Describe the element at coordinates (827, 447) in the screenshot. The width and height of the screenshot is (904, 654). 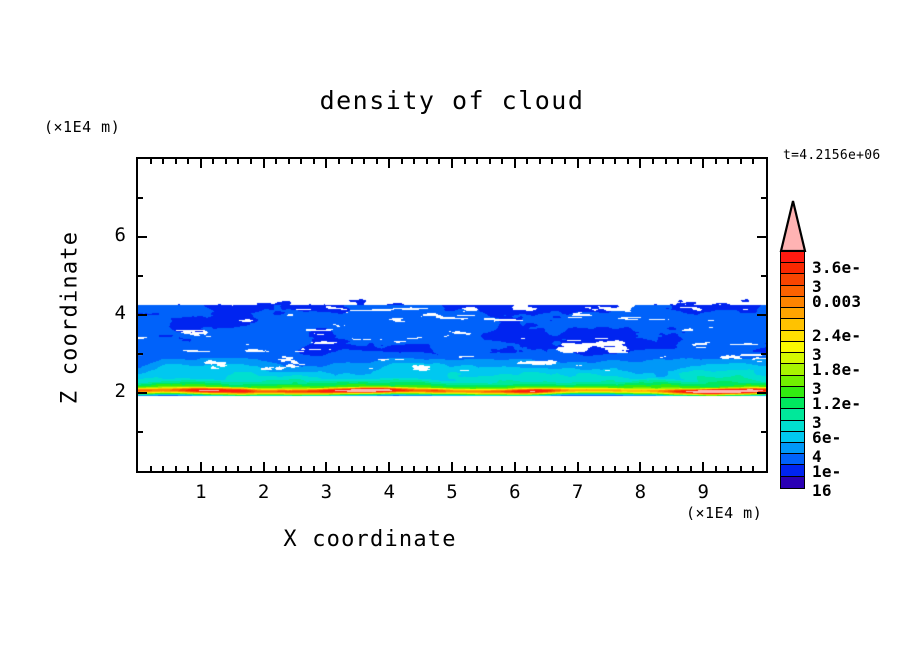
I see `colorbar-tick-label: 6e-4` at that location.